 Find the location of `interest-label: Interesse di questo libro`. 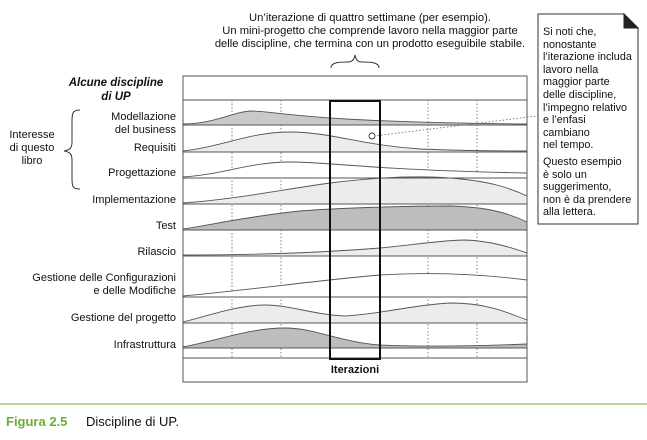

interest-label: Interesse di questo libro is located at coordinates (32, 148).